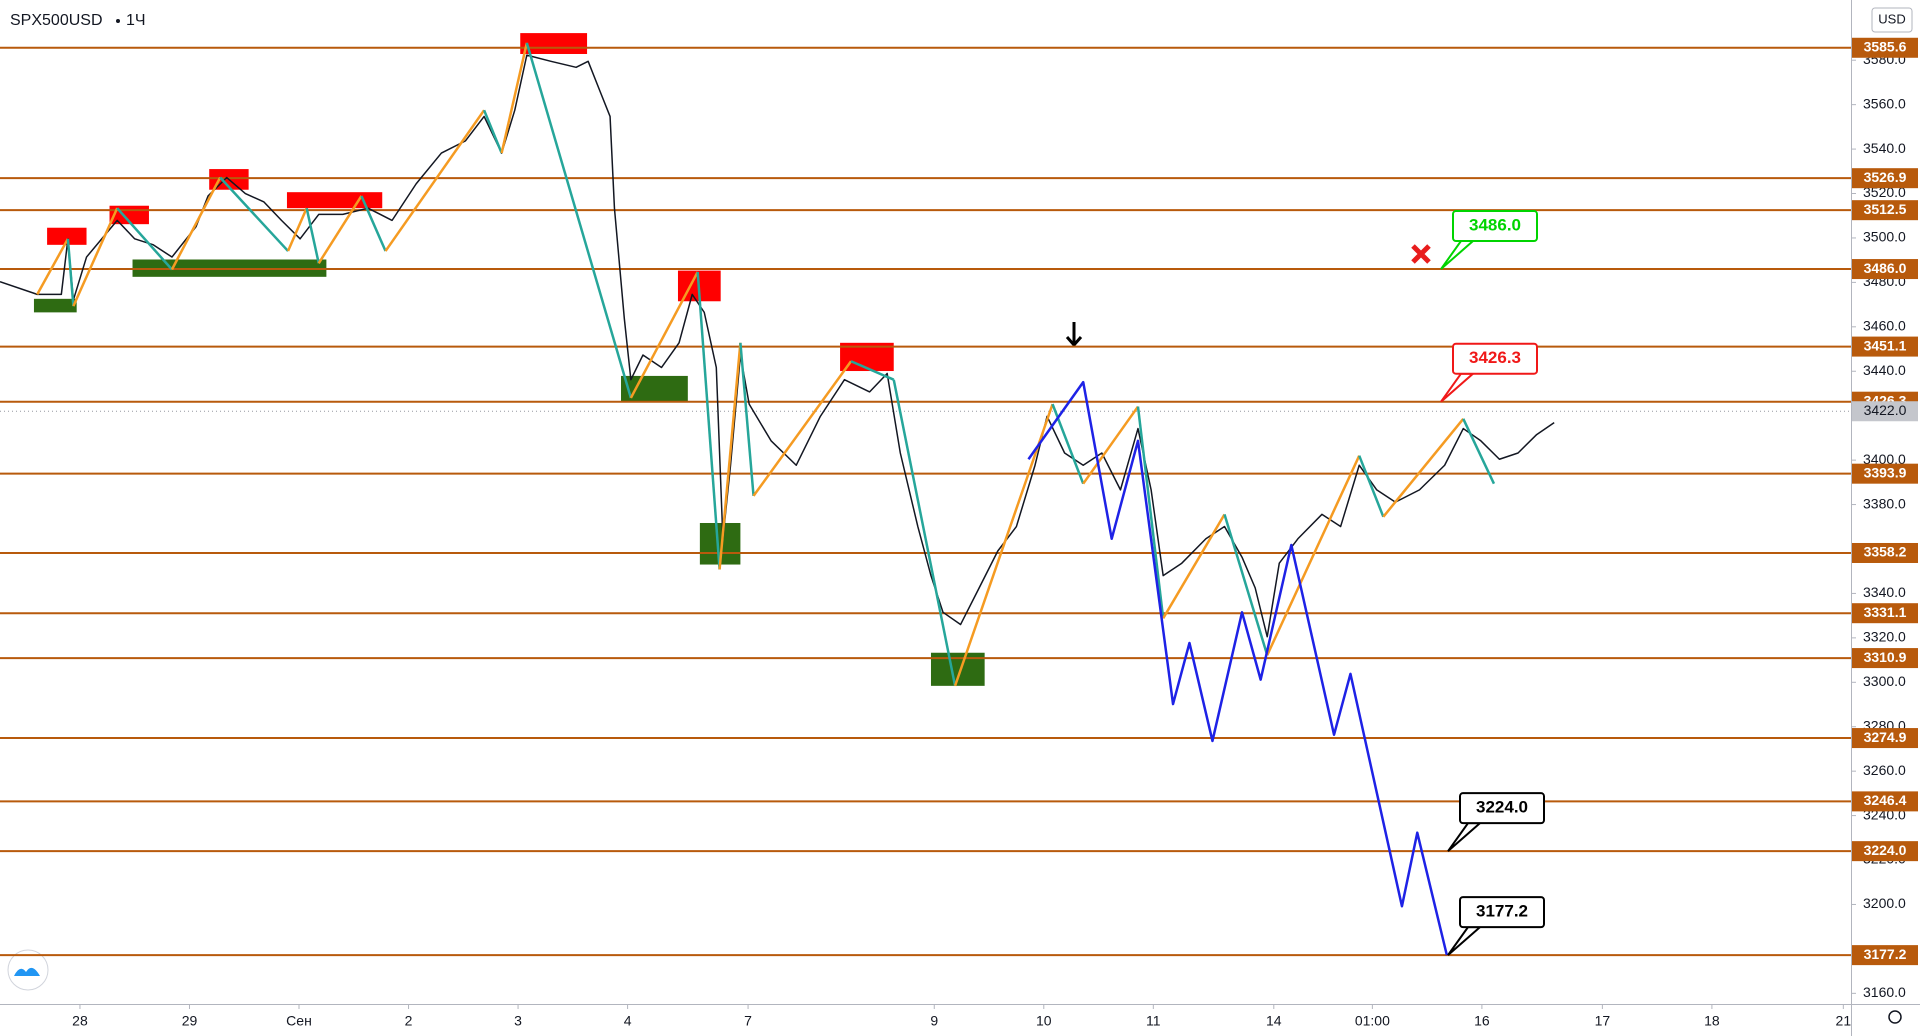 The image size is (1920, 1036). What do you see at coordinates (1884, 103) in the screenshot?
I see `y-tick-label: 3560.0` at bounding box center [1884, 103].